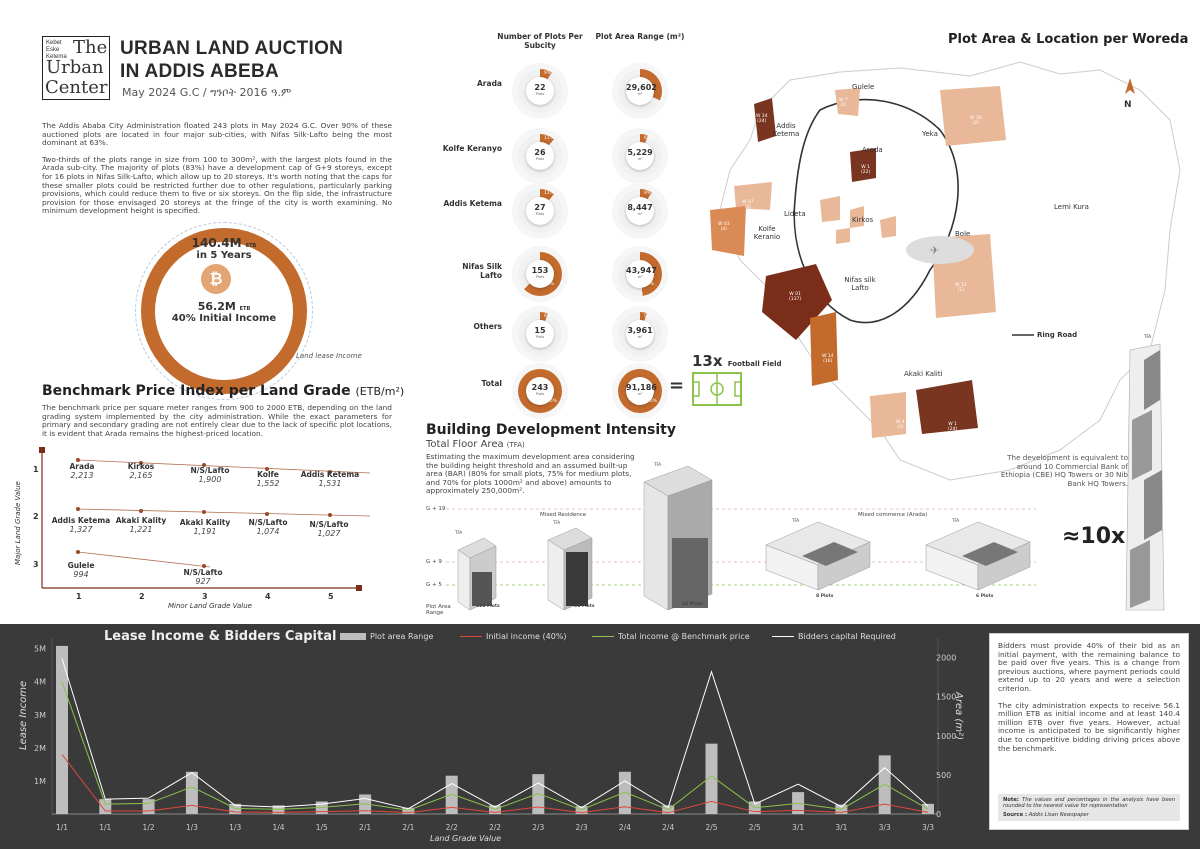 This screenshot has width=1200, height=849. I want to click on plots-donut: 26 Plots 11%, so click(540, 156).